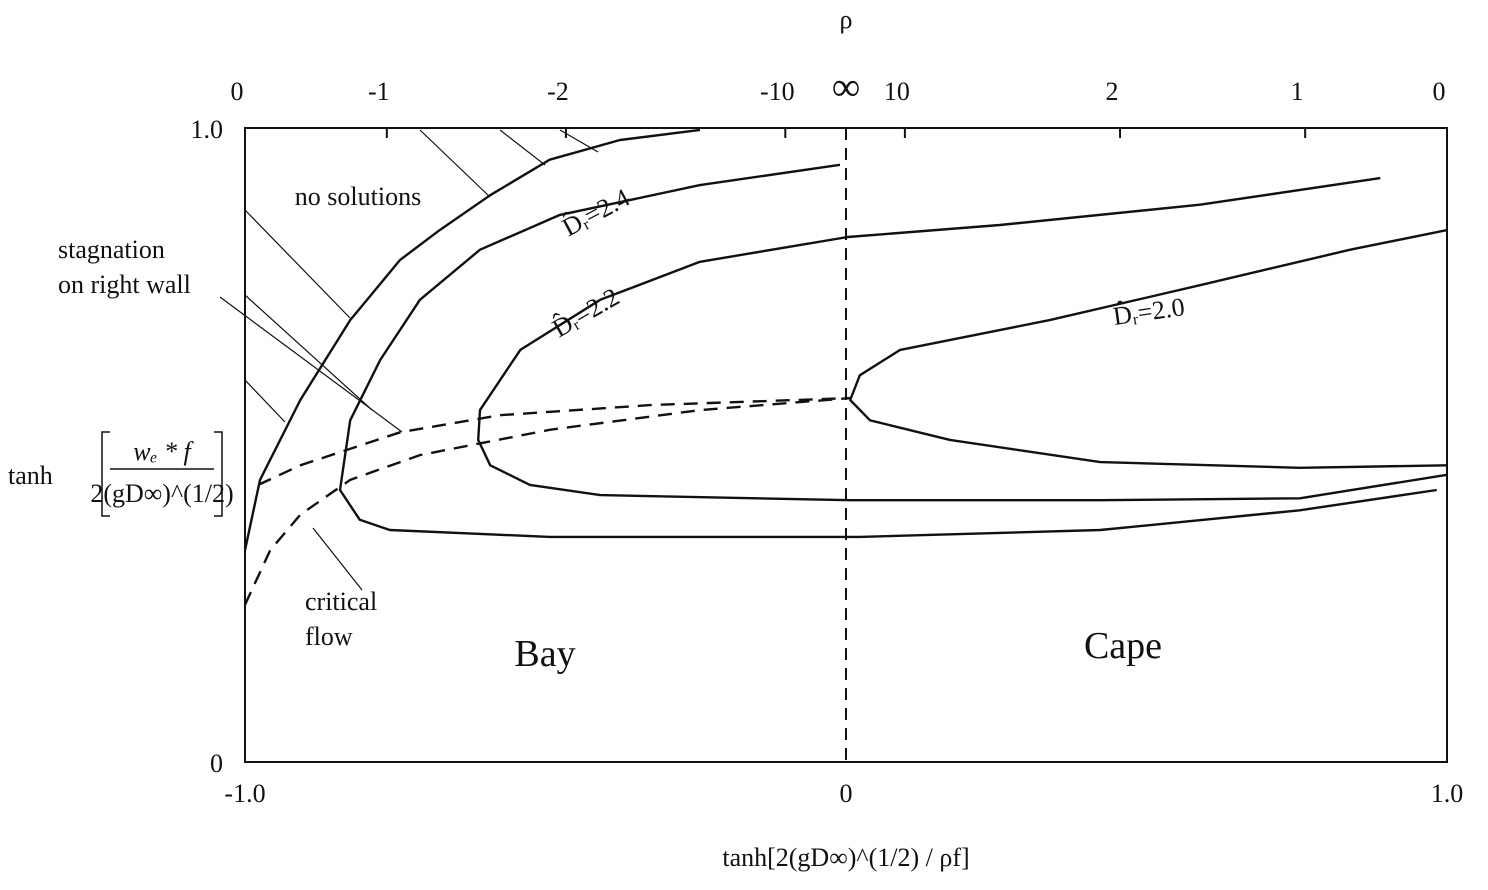  I want to click on x2-tick-label: ∞, so click(846, 86).